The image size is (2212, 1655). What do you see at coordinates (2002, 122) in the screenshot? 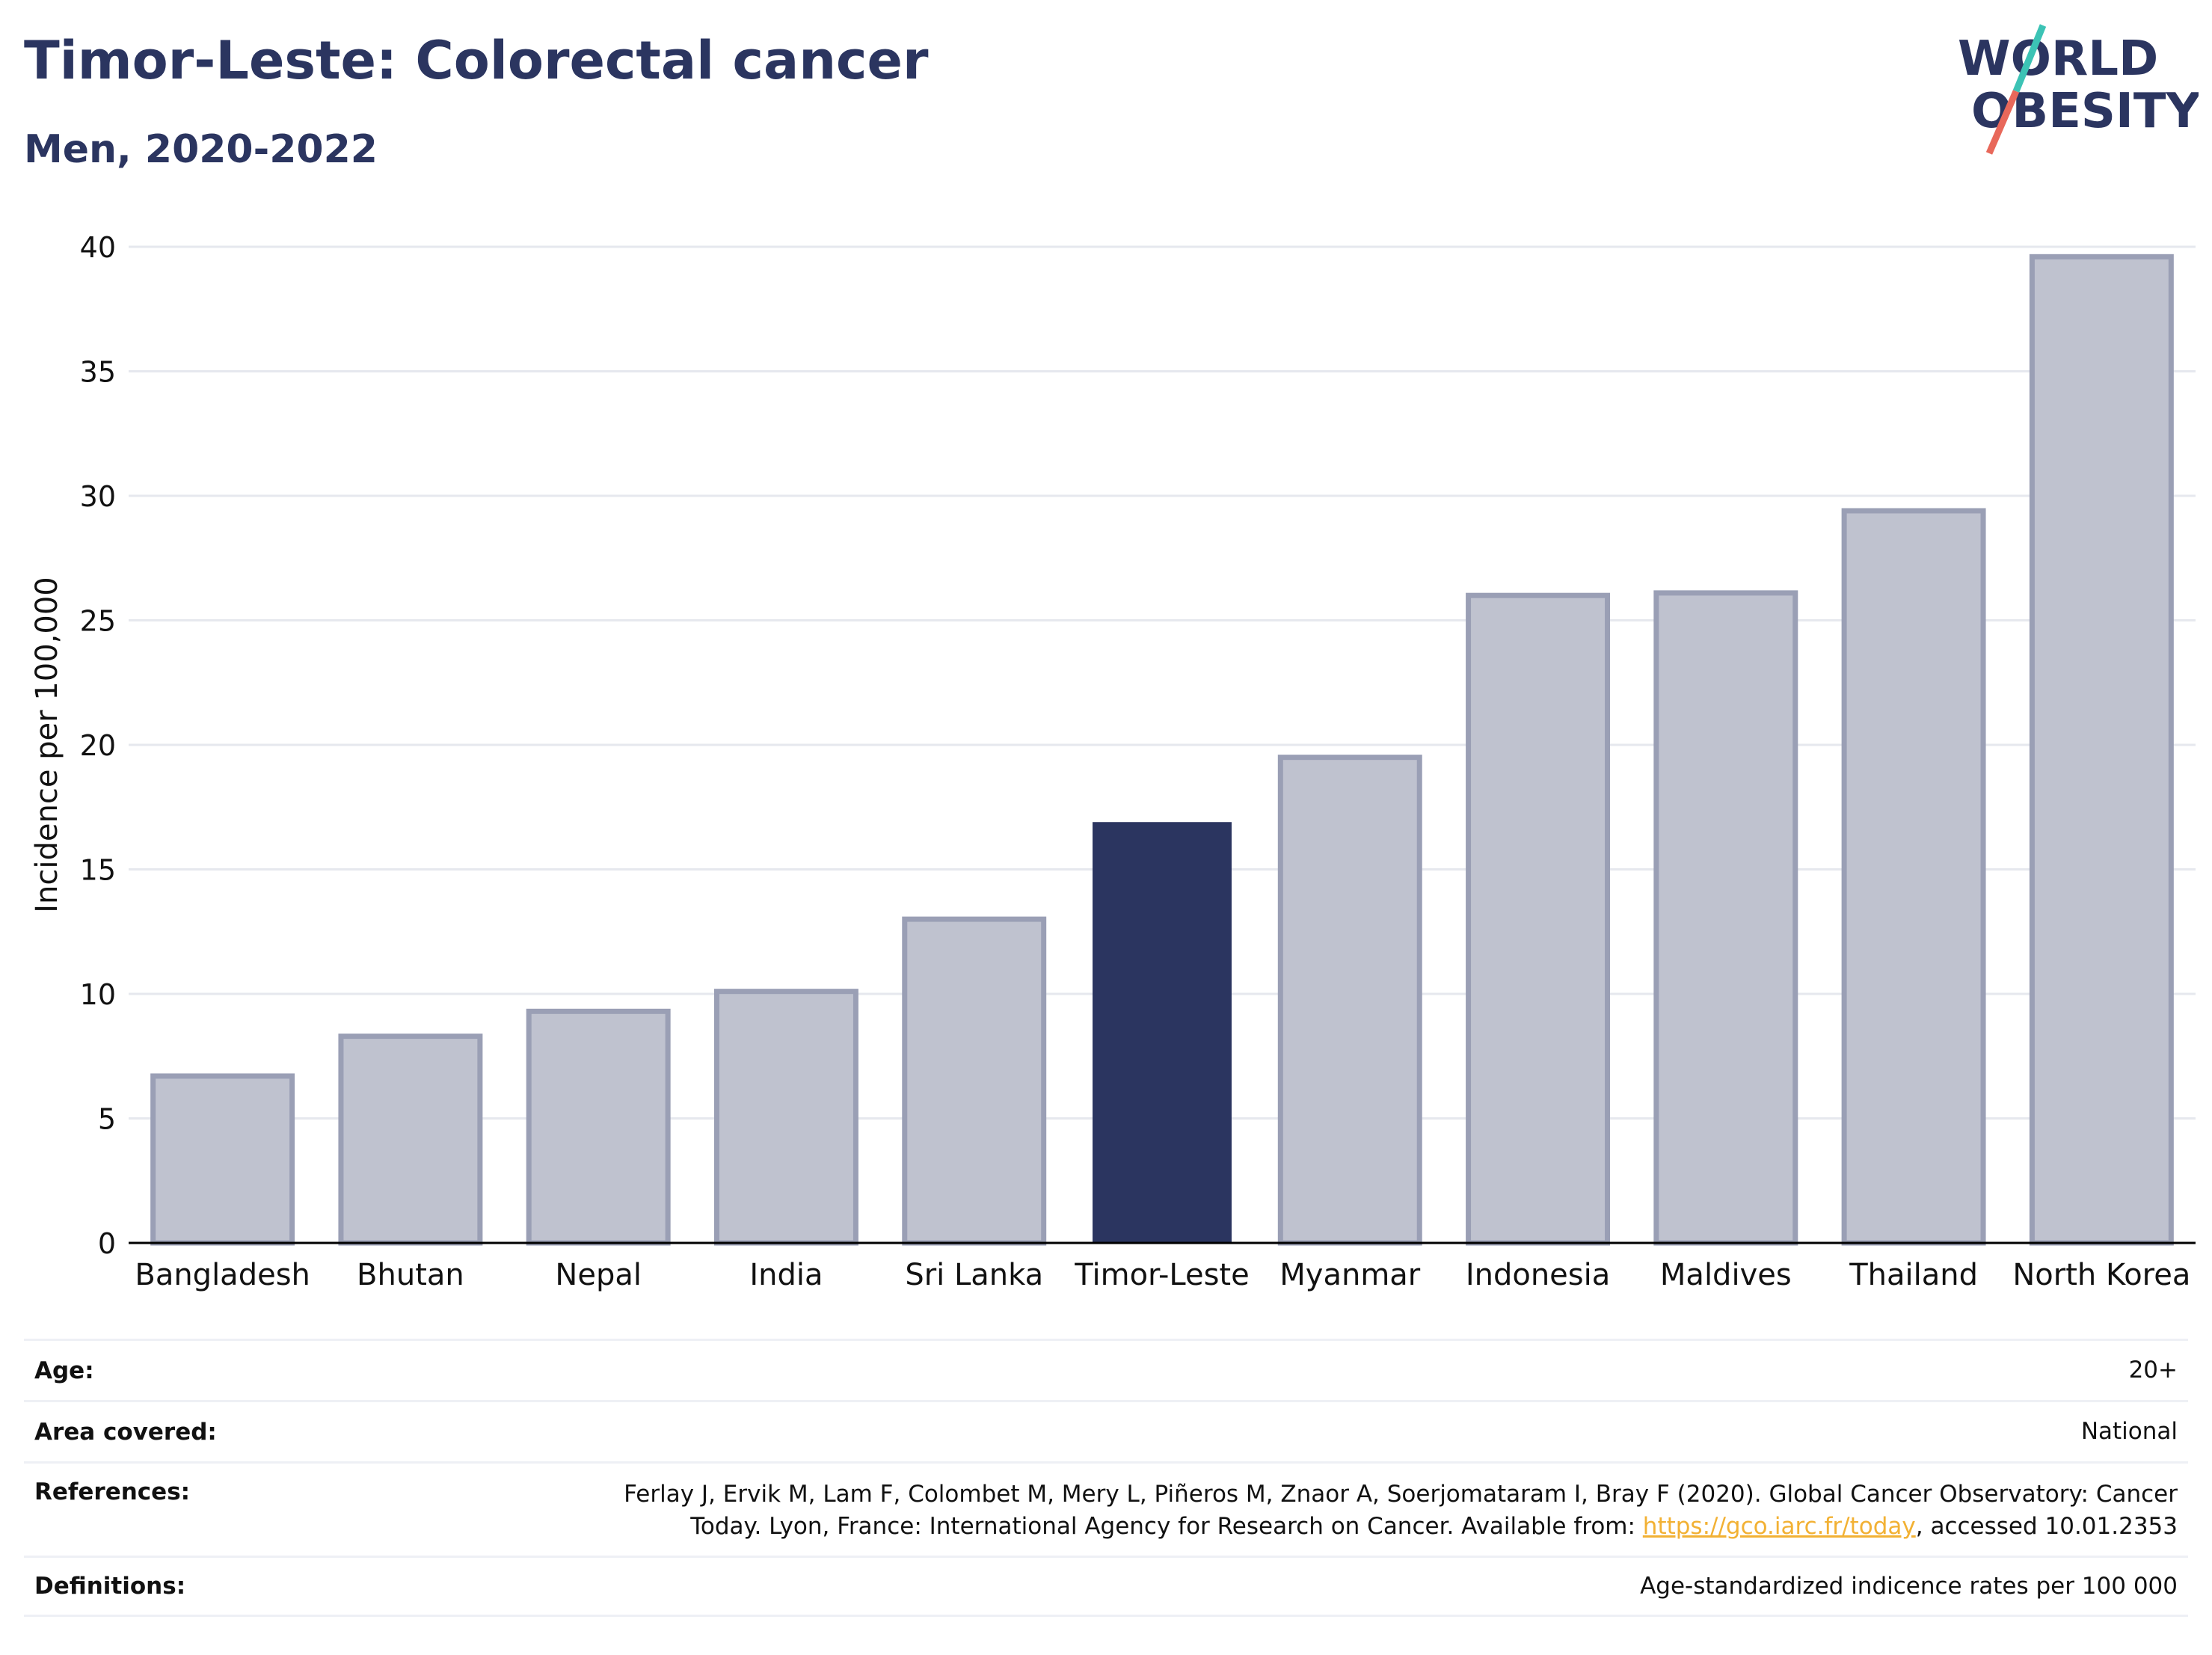
I see `logo-slash-coral` at bounding box center [2002, 122].